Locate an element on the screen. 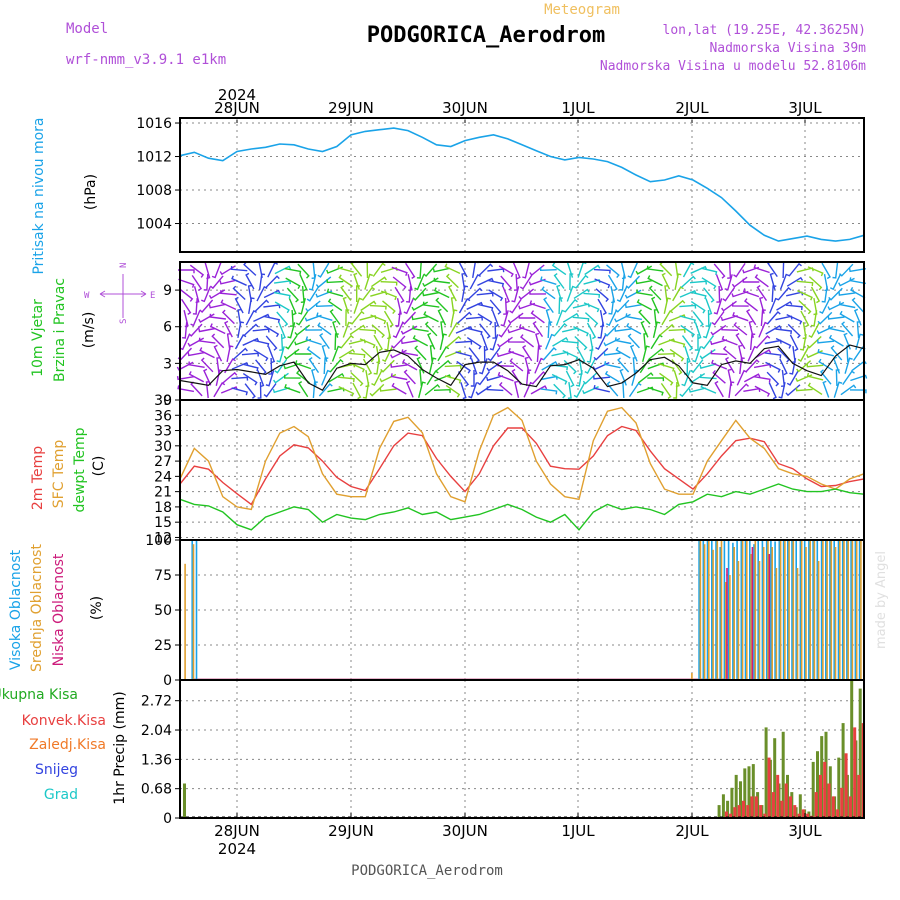 This screenshot has width=900, height=900. panel-frame is located at coordinates (522, 185).